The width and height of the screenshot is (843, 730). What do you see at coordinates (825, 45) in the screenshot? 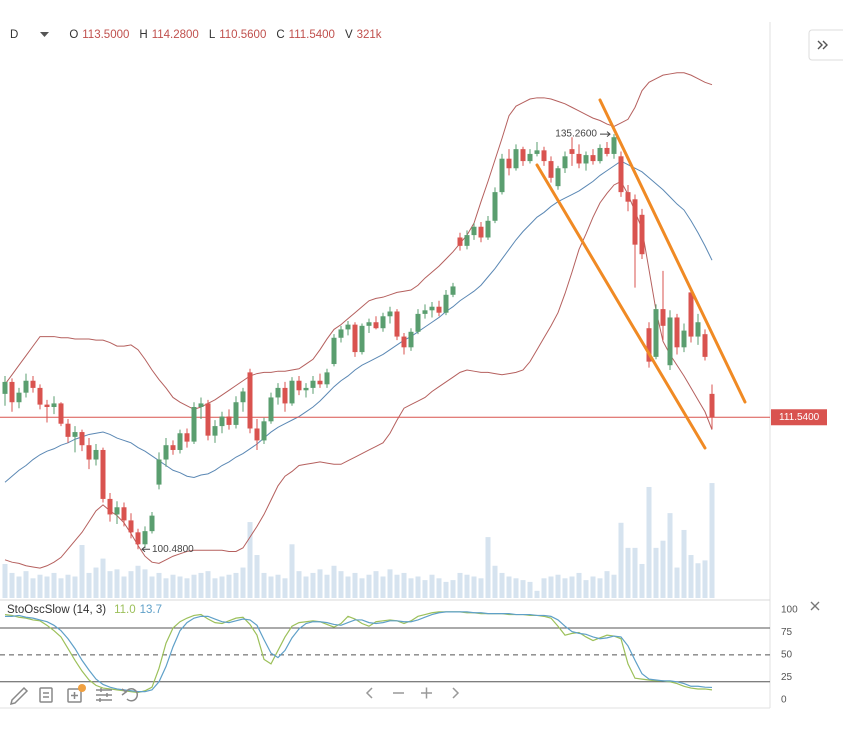
I see `collapse-button` at bounding box center [825, 45].